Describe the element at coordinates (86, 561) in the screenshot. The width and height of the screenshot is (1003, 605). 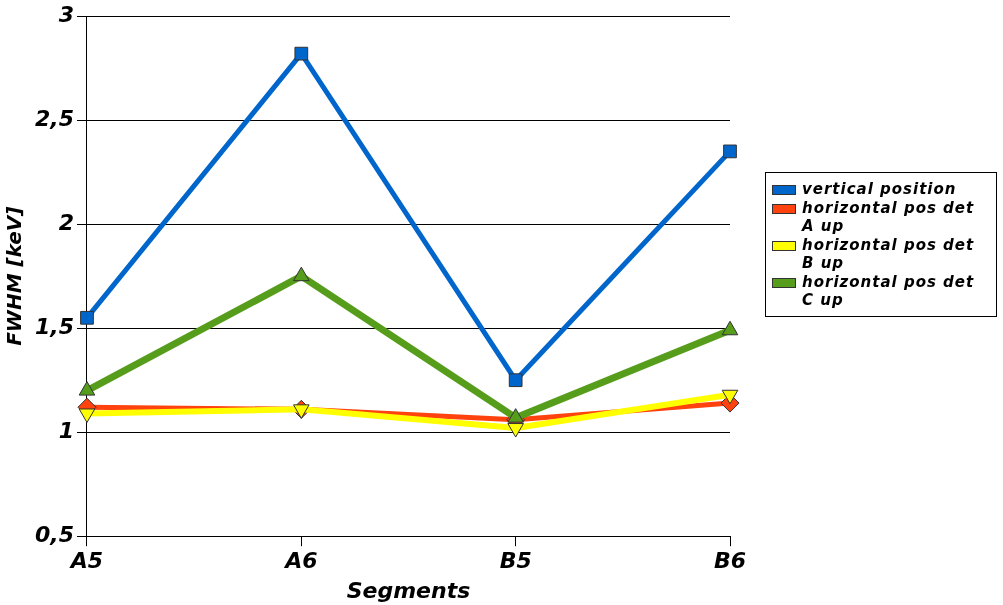
I see `x-tick-label: A5` at that location.